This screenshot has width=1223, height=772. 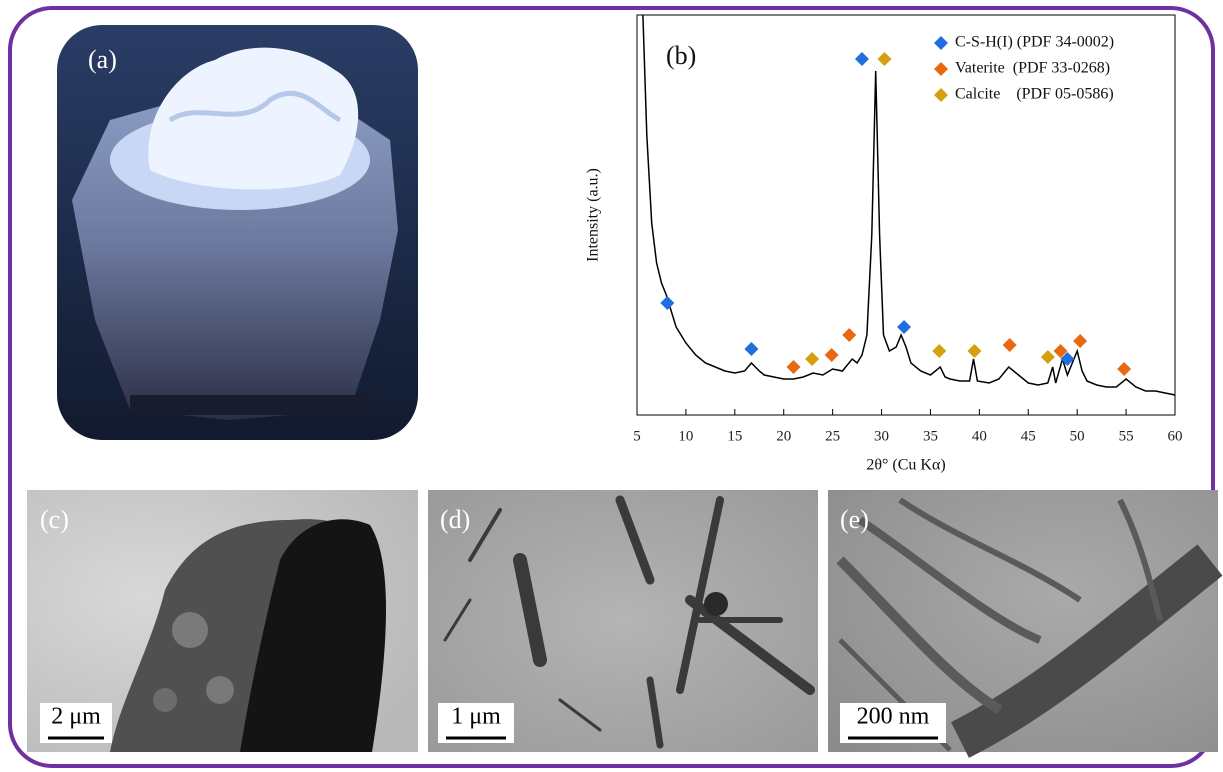 What do you see at coordinates (102, 59) in the screenshot?
I see `panel-label: (a)` at bounding box center [102, 59].